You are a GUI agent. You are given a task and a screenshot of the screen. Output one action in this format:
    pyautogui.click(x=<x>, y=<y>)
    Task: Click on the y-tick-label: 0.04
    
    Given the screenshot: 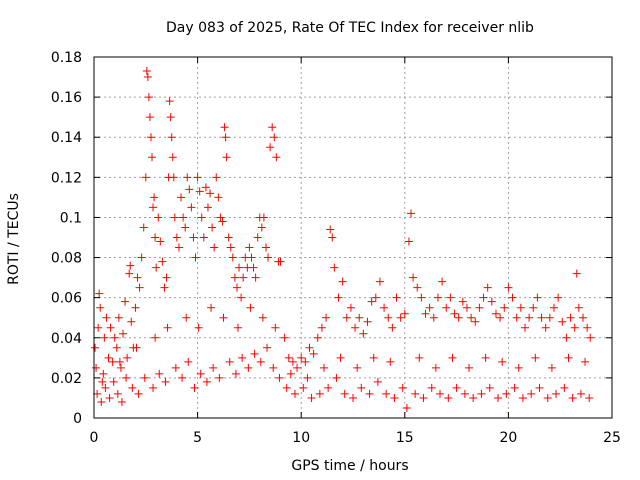 What is the action you would take?
    pyautogui.click(x=66, y=339)
    